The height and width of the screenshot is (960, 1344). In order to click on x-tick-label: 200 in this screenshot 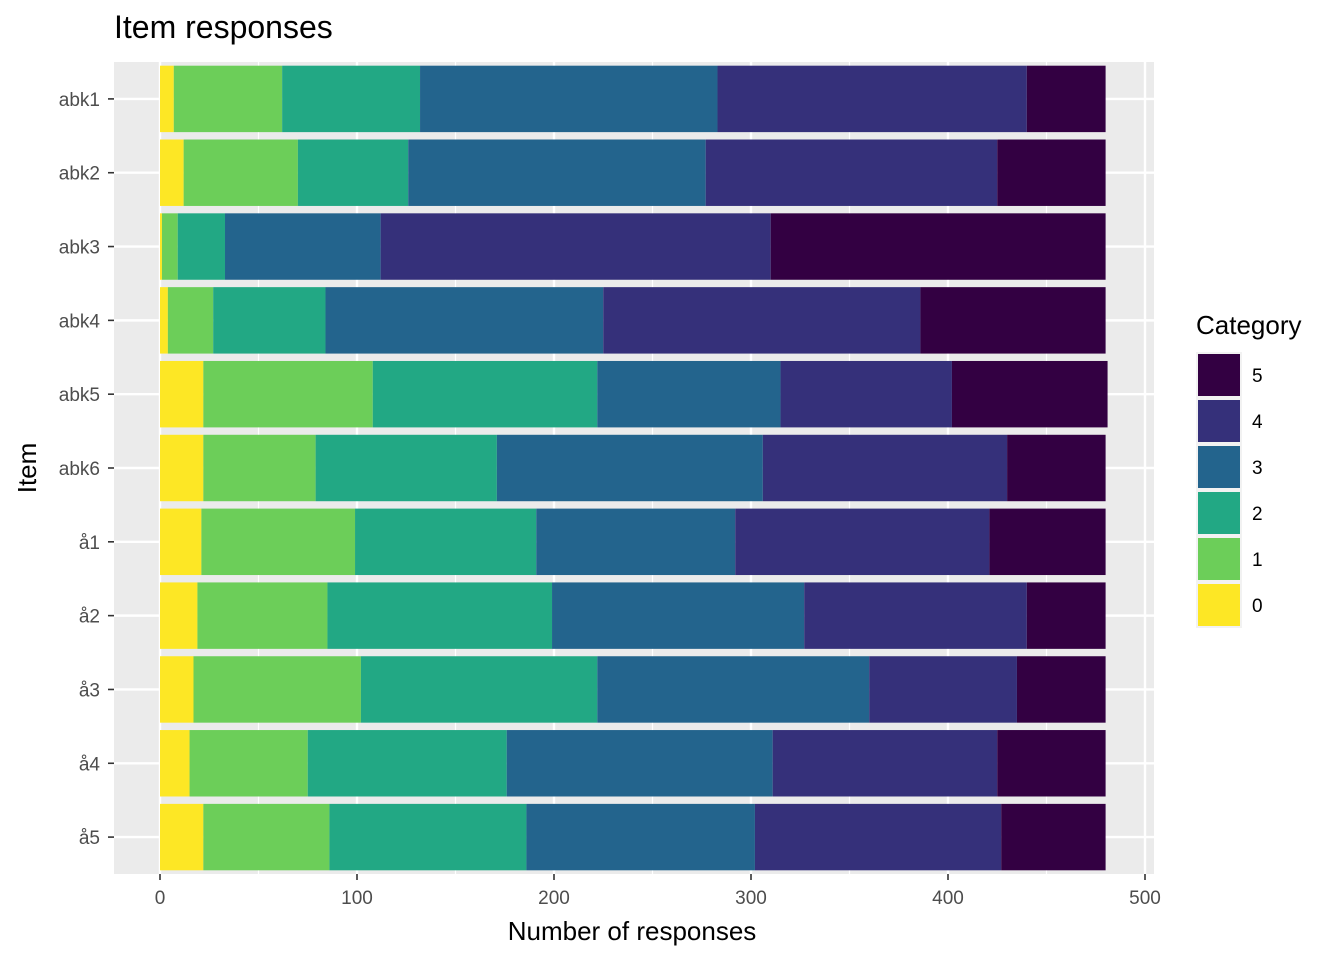, I will do `click(554, 898)`.